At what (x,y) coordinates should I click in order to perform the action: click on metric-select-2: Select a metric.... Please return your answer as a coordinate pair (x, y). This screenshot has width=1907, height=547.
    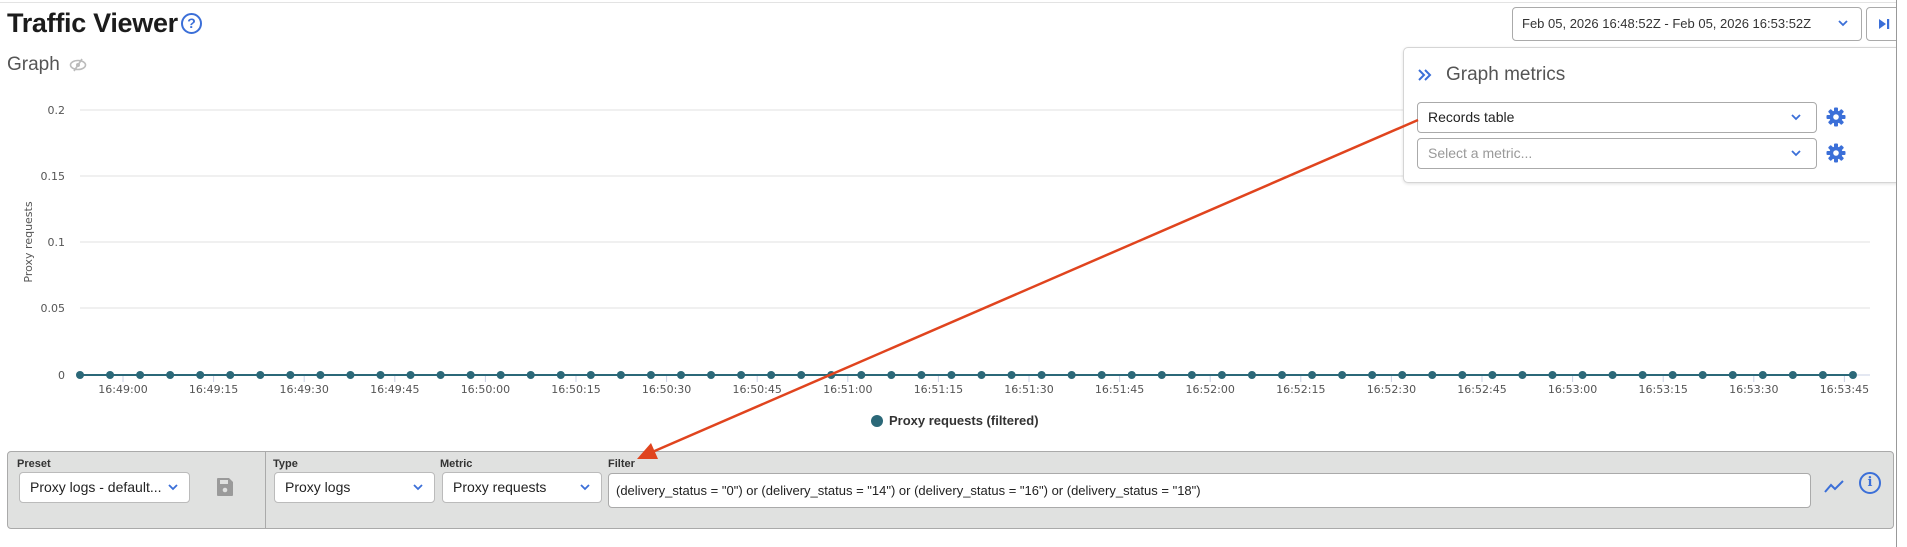
    Looking at the image, I should click on (1617, 153).